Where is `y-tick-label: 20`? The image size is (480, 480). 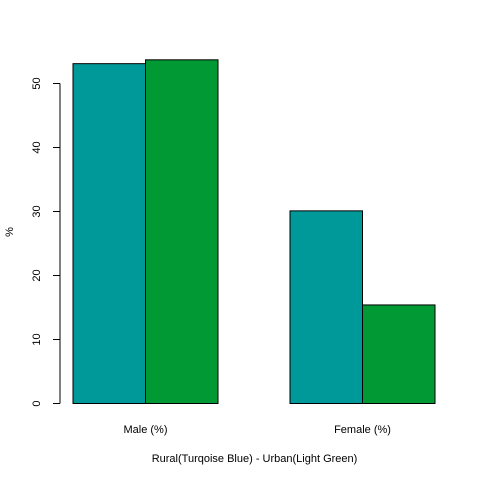
y-tick-label: 20 is located at coordinates (37, 275).